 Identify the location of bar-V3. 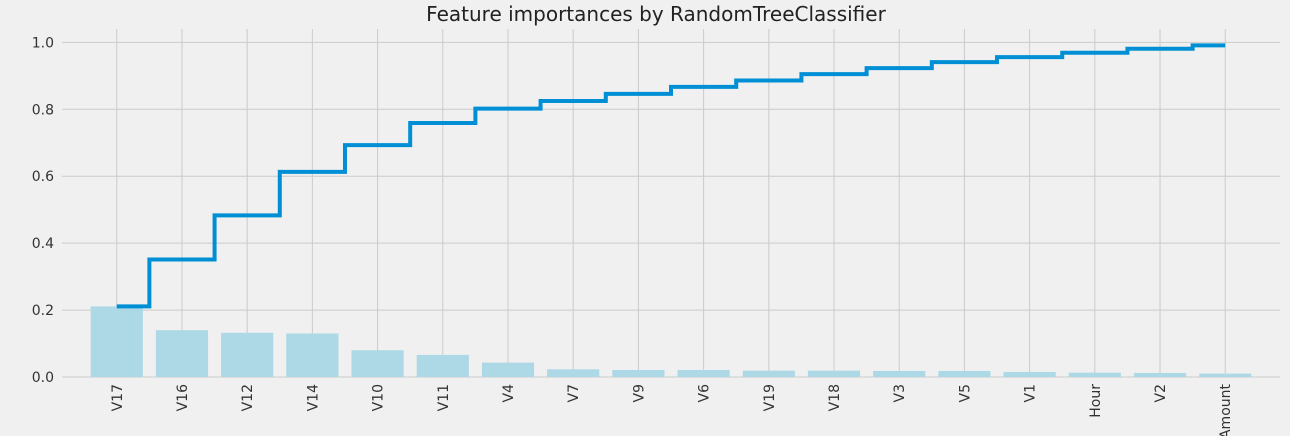
(899, 373).